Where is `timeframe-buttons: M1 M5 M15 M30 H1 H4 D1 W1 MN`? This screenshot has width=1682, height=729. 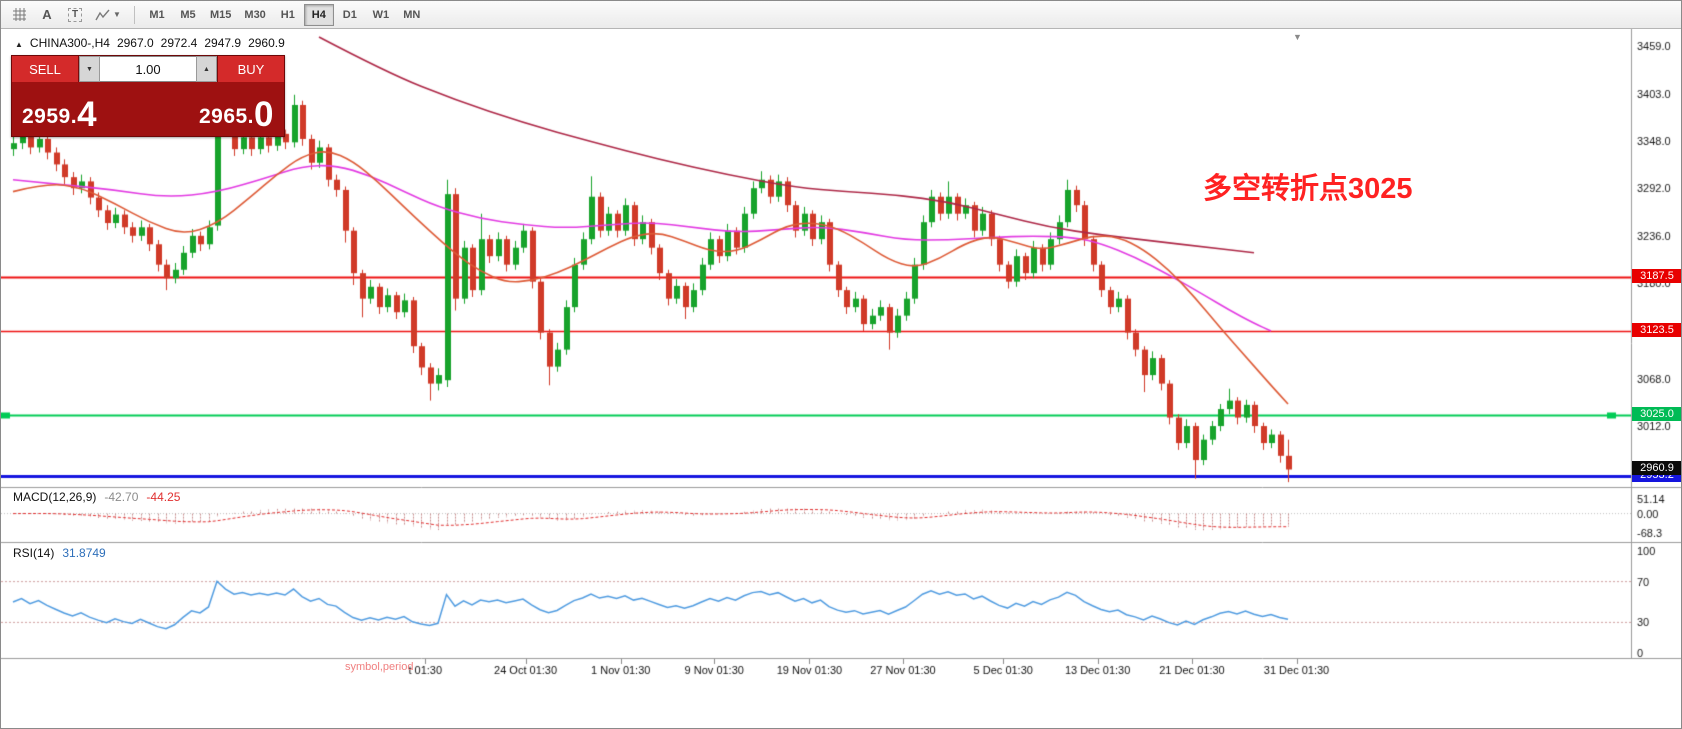
timeframe-buttons: M1 M5 M15 M30 H1 H4 D1 W1 MN is located at coordinates (284, 14).